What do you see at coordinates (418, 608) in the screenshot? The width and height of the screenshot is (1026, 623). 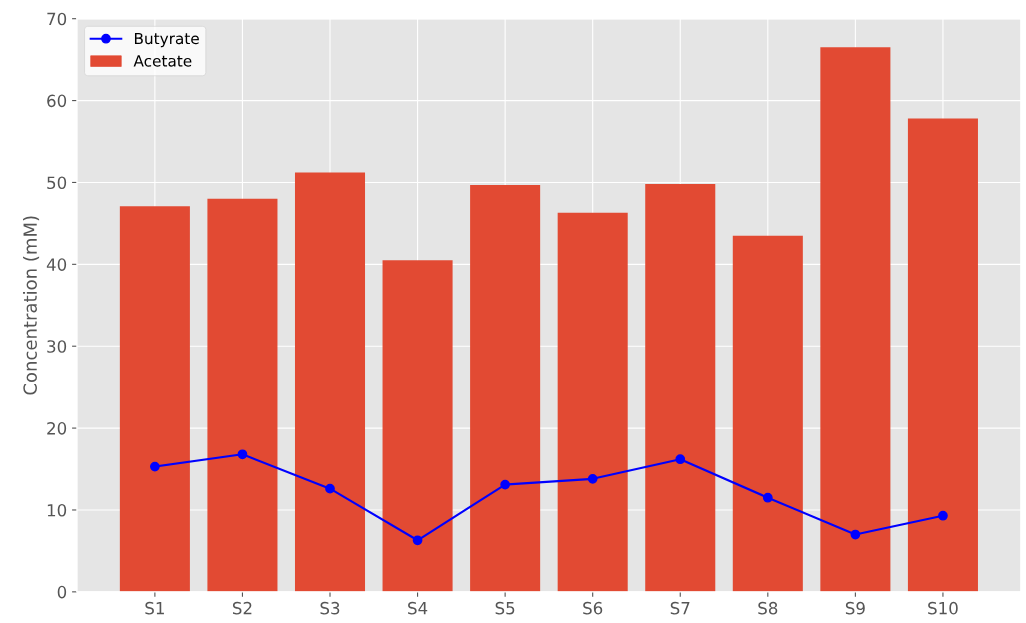 I see `x-tick-label: S4` at bounding box center [418, 608].